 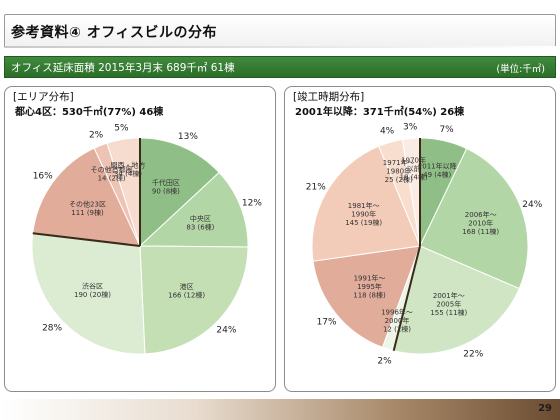 What do you see at coordinates (89, 112) in the screenshot?
I see `panel-subtitle: 都心4区：530千㎡(77%) 46棟` at bounding box center [89, 112].